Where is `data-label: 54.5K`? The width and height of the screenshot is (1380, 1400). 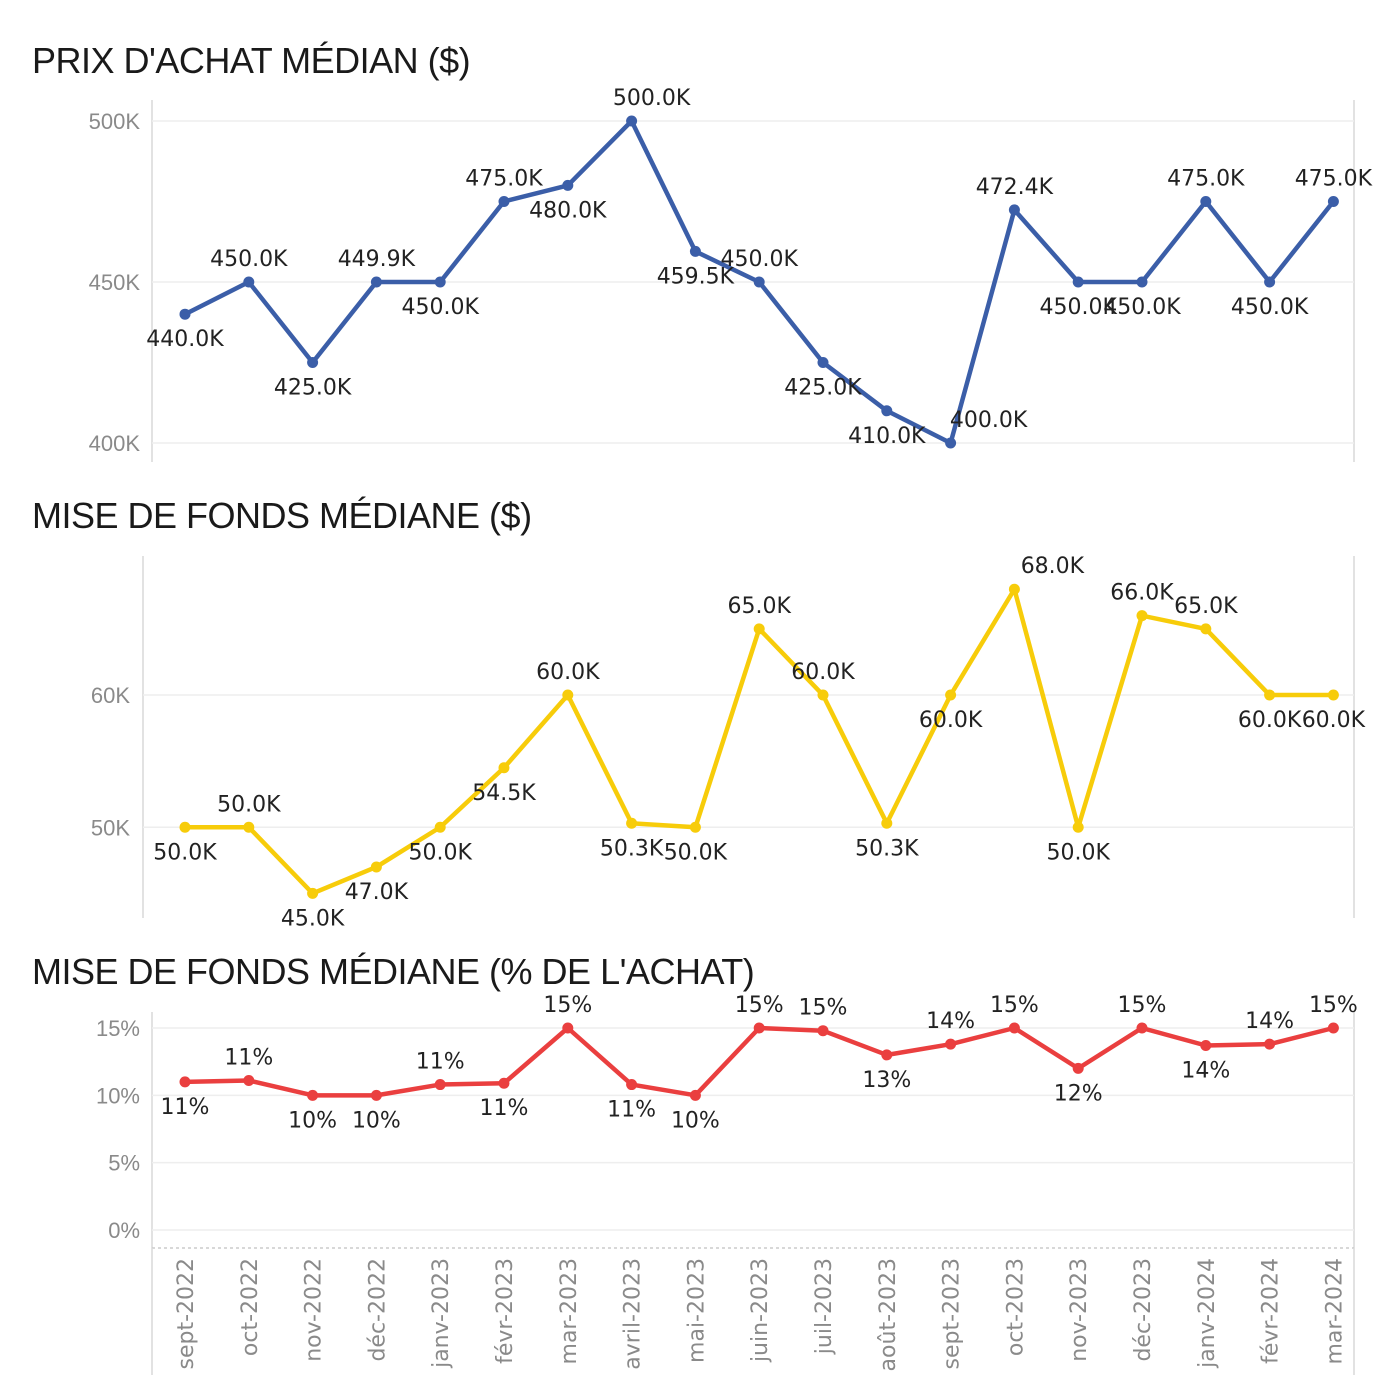
data-label: 54.5K is located at coordinates (504, 793).